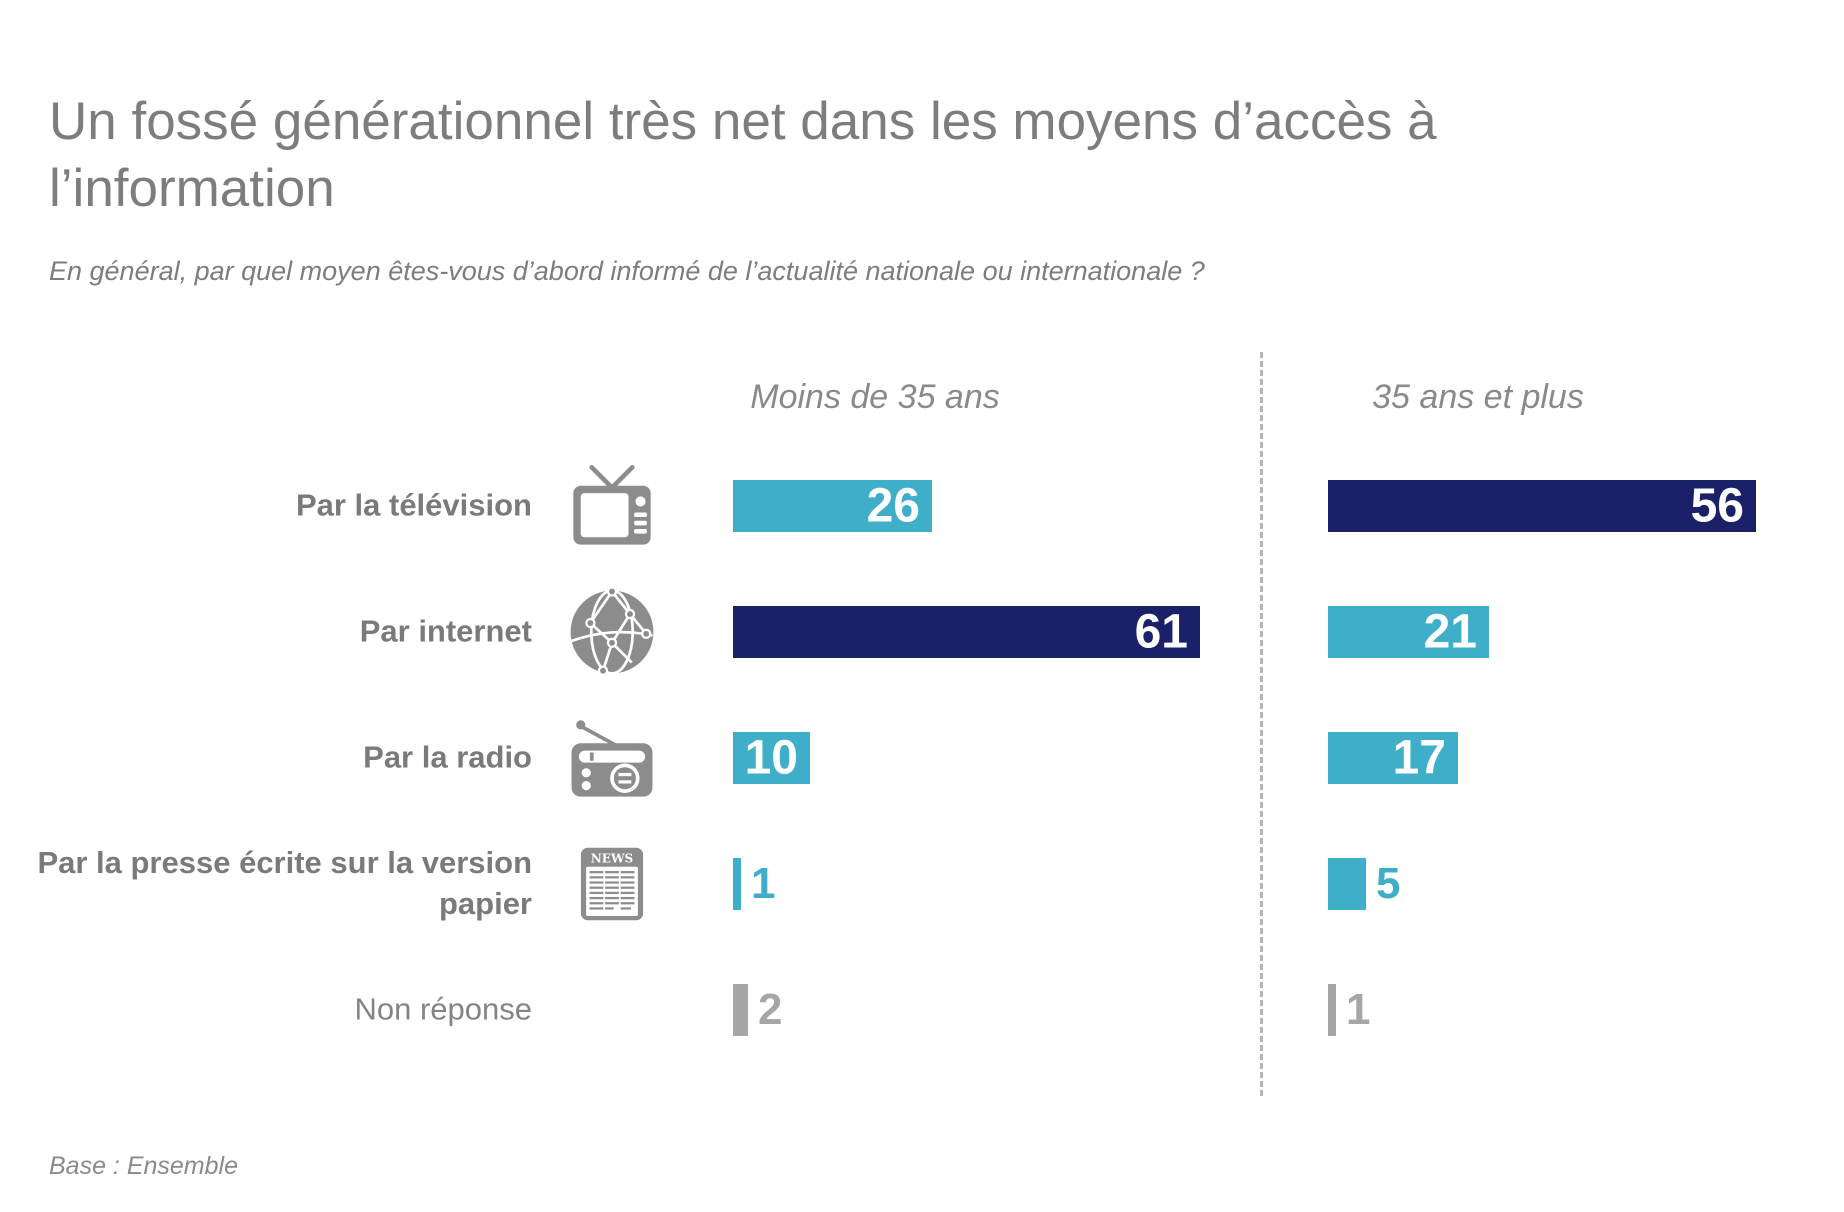 This screenshot has height=1212, width=1844. Describe the element at coordinates (445, 631) in the screenshot. I see `category-label: Par internet` at that location.